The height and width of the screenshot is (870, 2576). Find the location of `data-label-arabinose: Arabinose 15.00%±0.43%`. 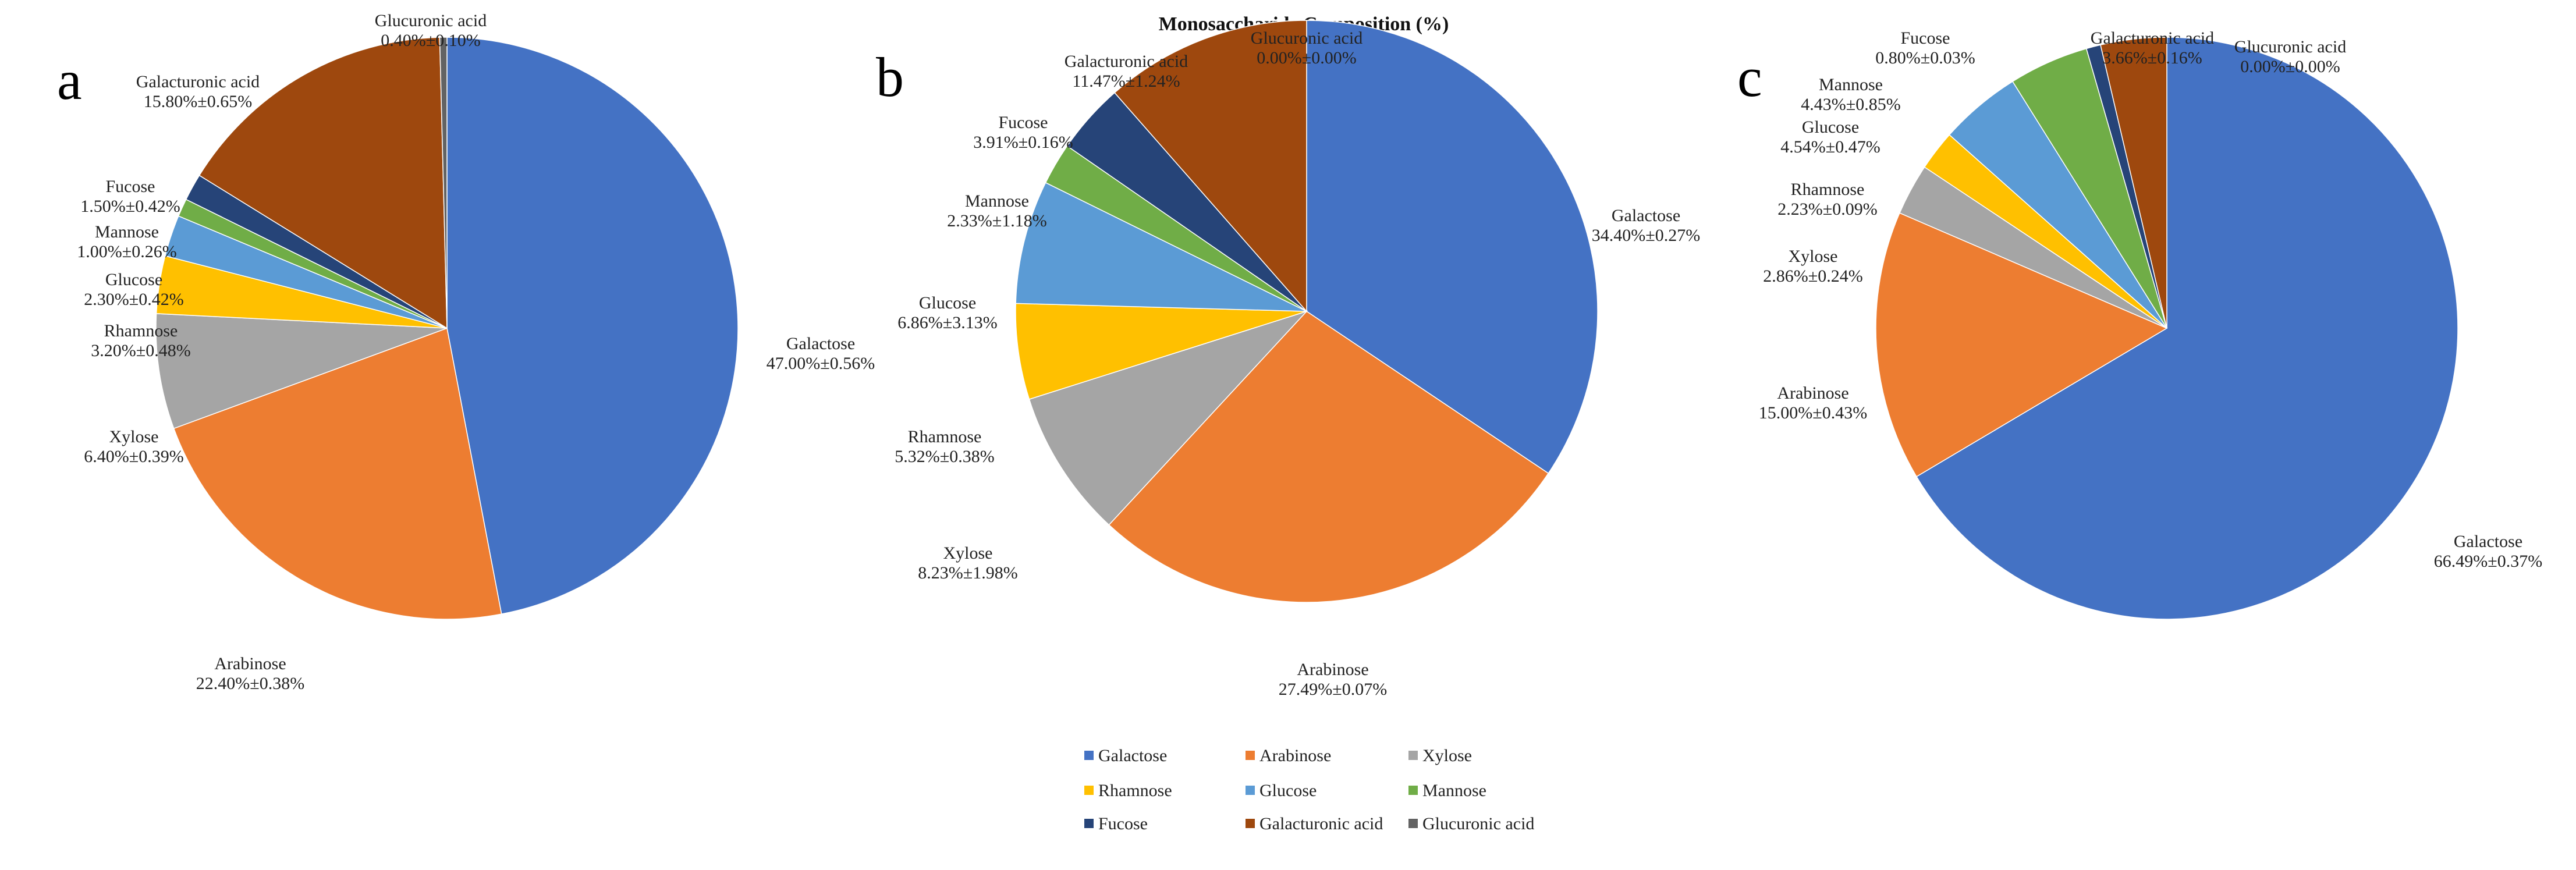

data-label-arabinose: Arabinose 15.00%±0.43% is located at coordinates (1813, 402).